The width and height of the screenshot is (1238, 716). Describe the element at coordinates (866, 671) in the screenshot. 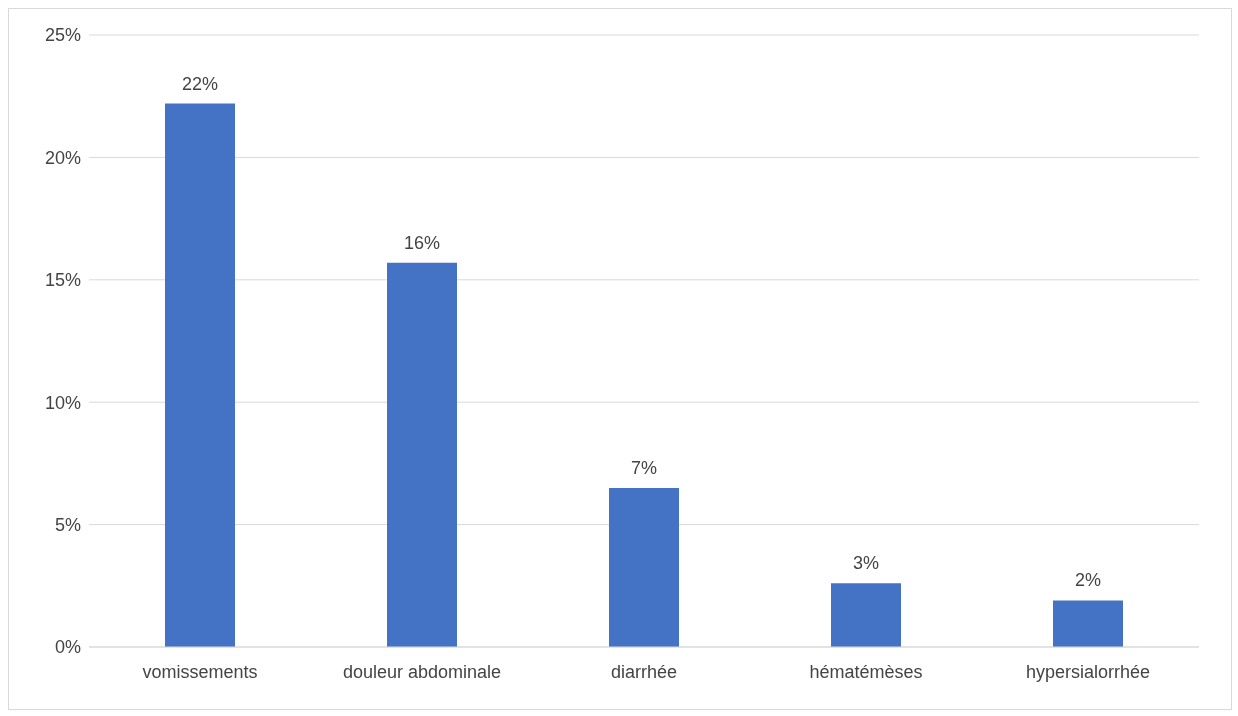

I see `x-tick-label: hématémèses` at that location.